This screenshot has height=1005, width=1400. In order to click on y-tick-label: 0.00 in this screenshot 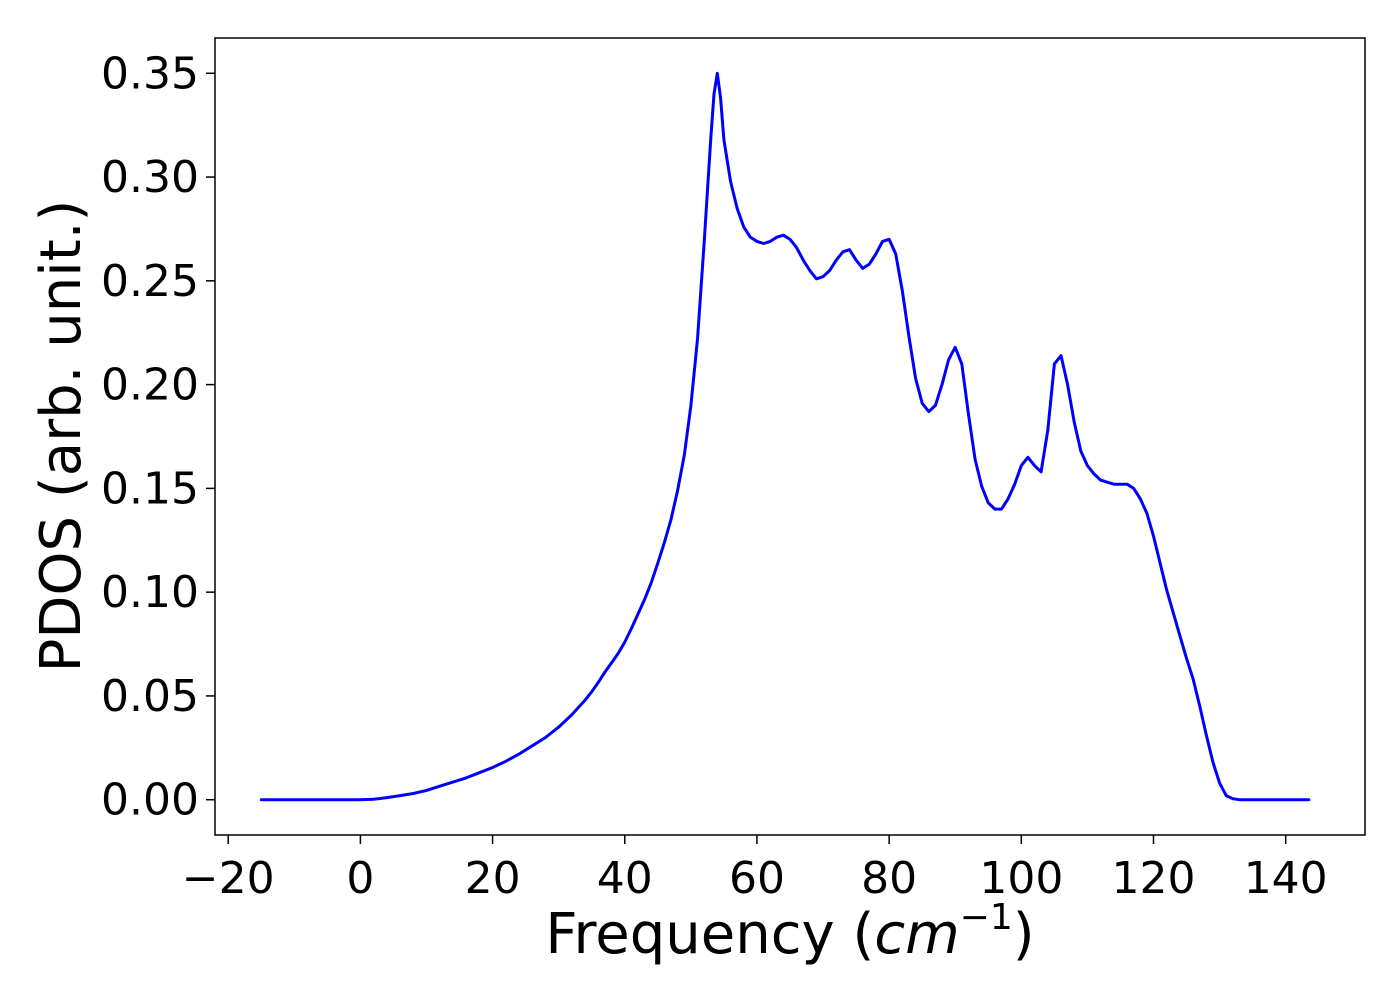, I will do `click(150, 800)`.